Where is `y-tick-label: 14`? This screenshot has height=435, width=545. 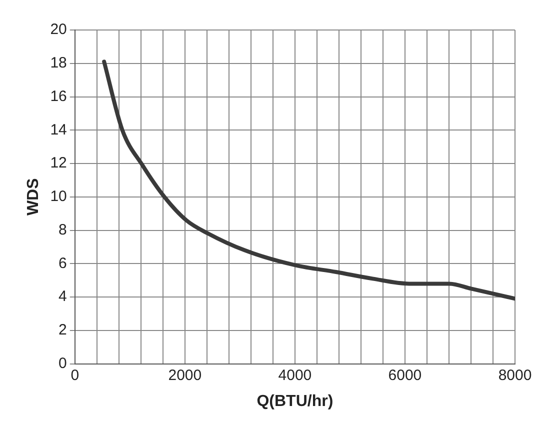 y-tick-label: 14 is located at coordinates (58, 129).